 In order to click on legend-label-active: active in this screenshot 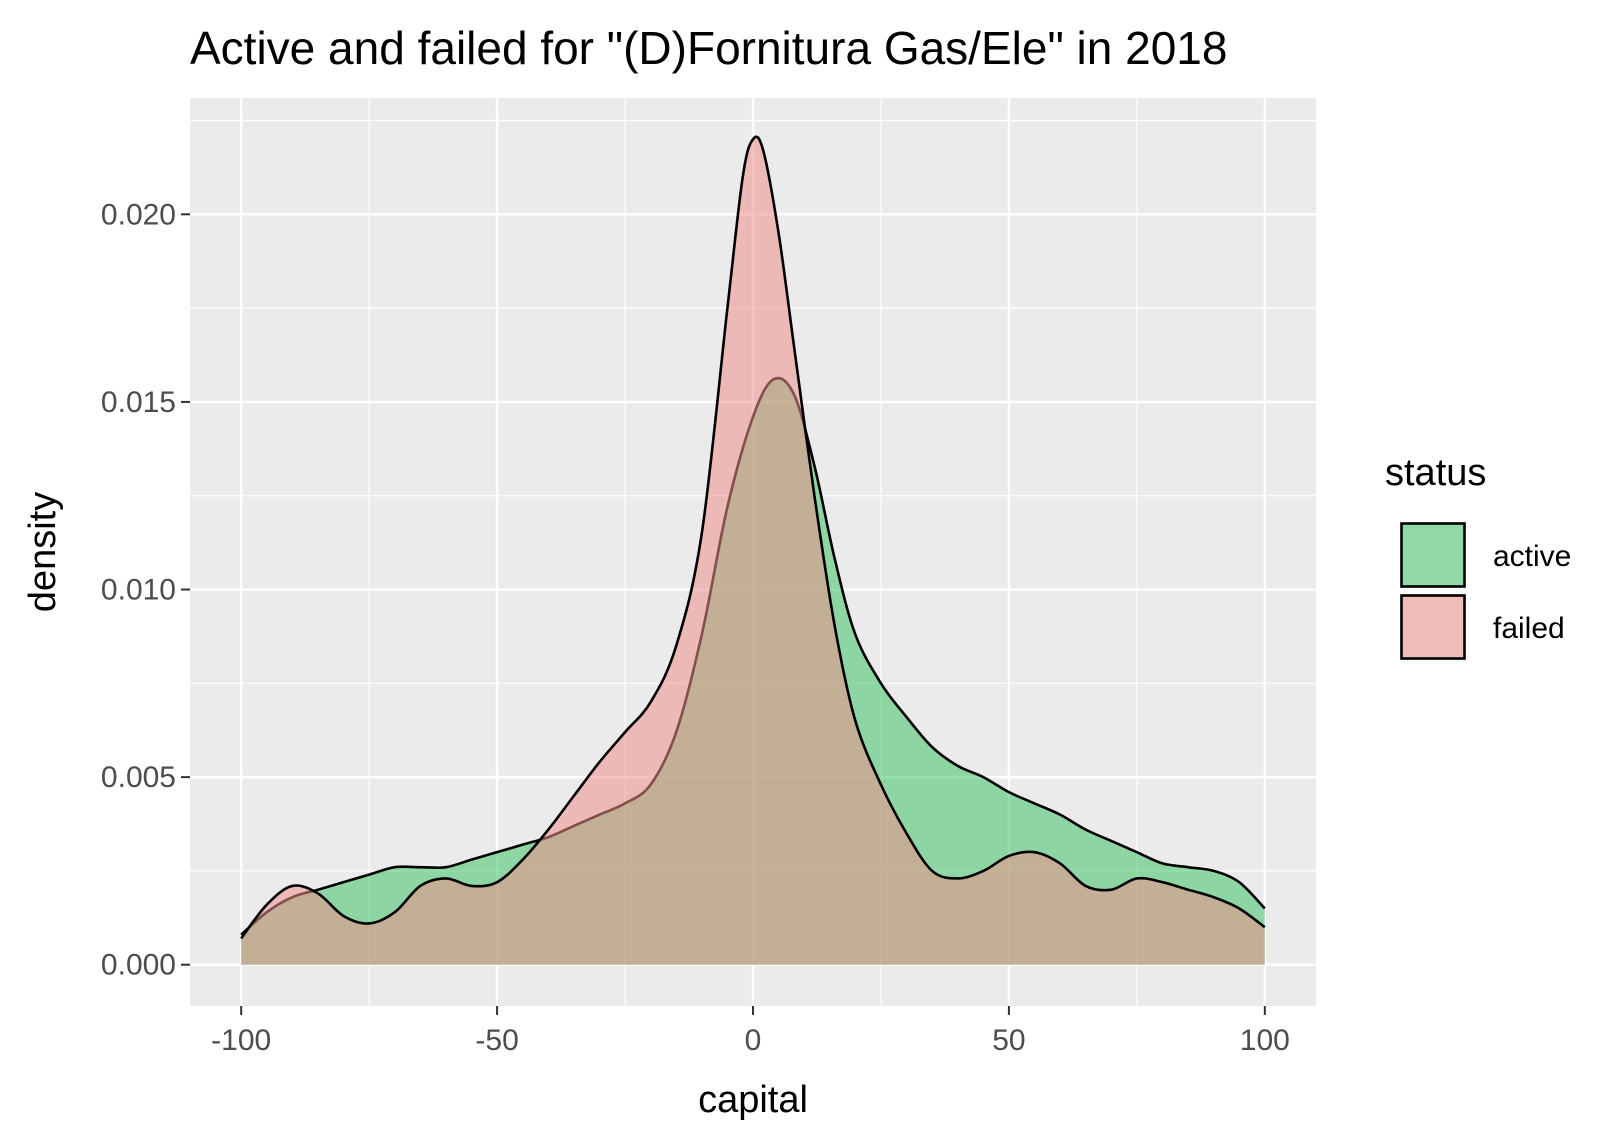, I will do `click(1532, 556)`.